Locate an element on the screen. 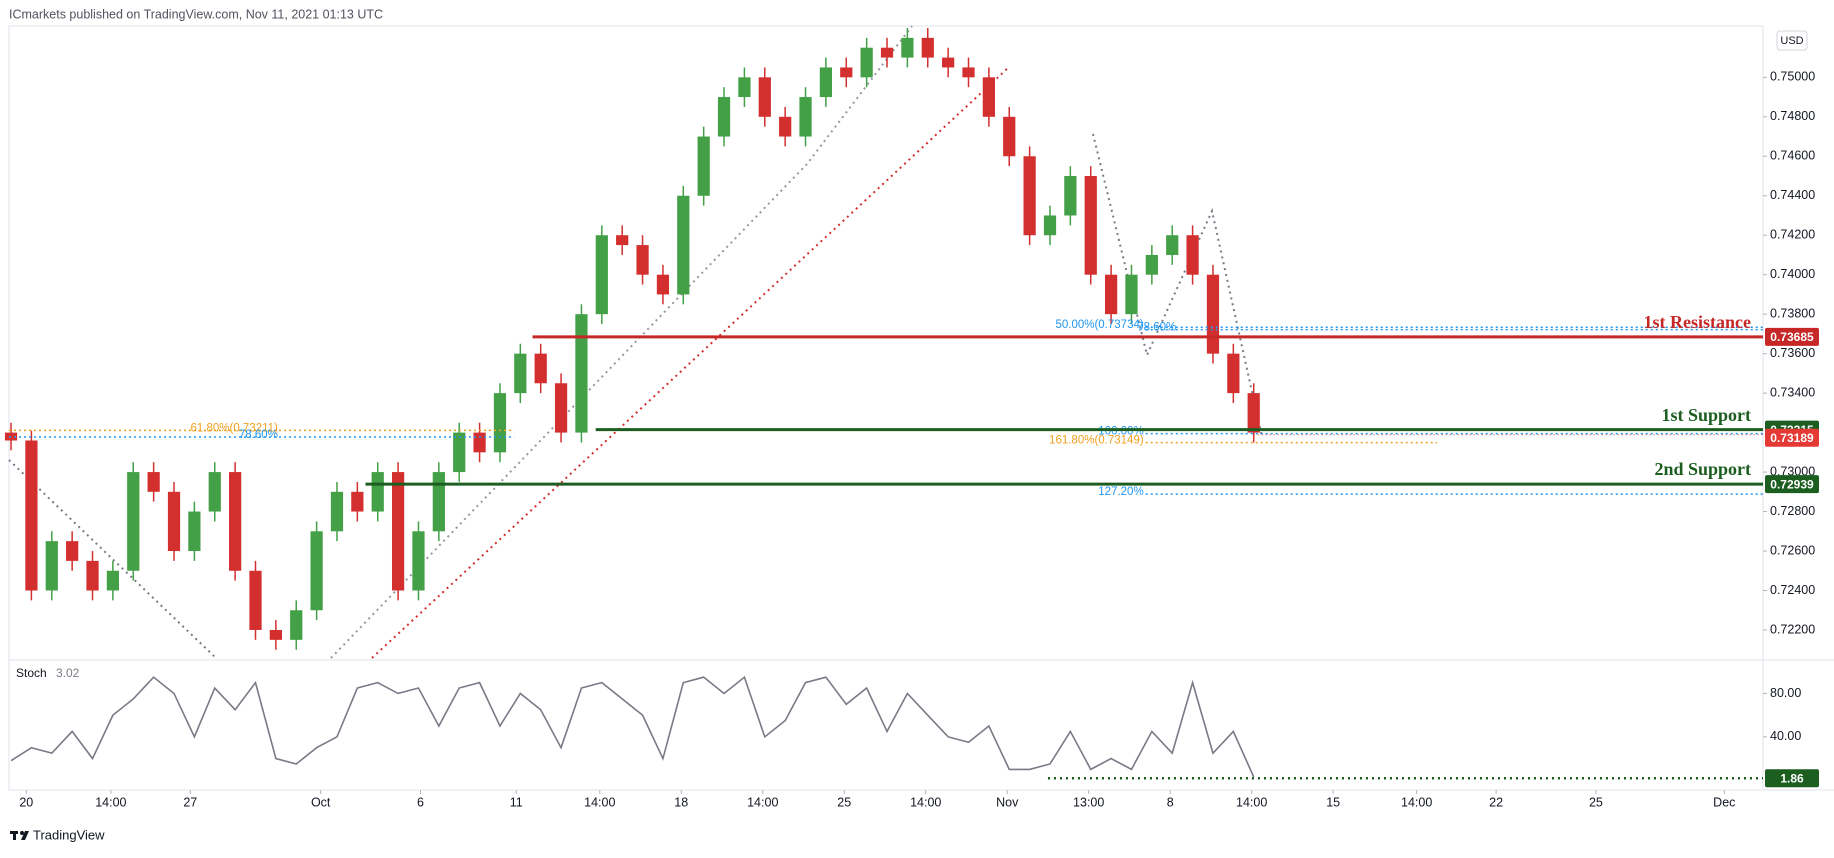 This screenshot has width=1834, height=858. y-tick-label: 0.74600 is located at coordinates (1792, 156).